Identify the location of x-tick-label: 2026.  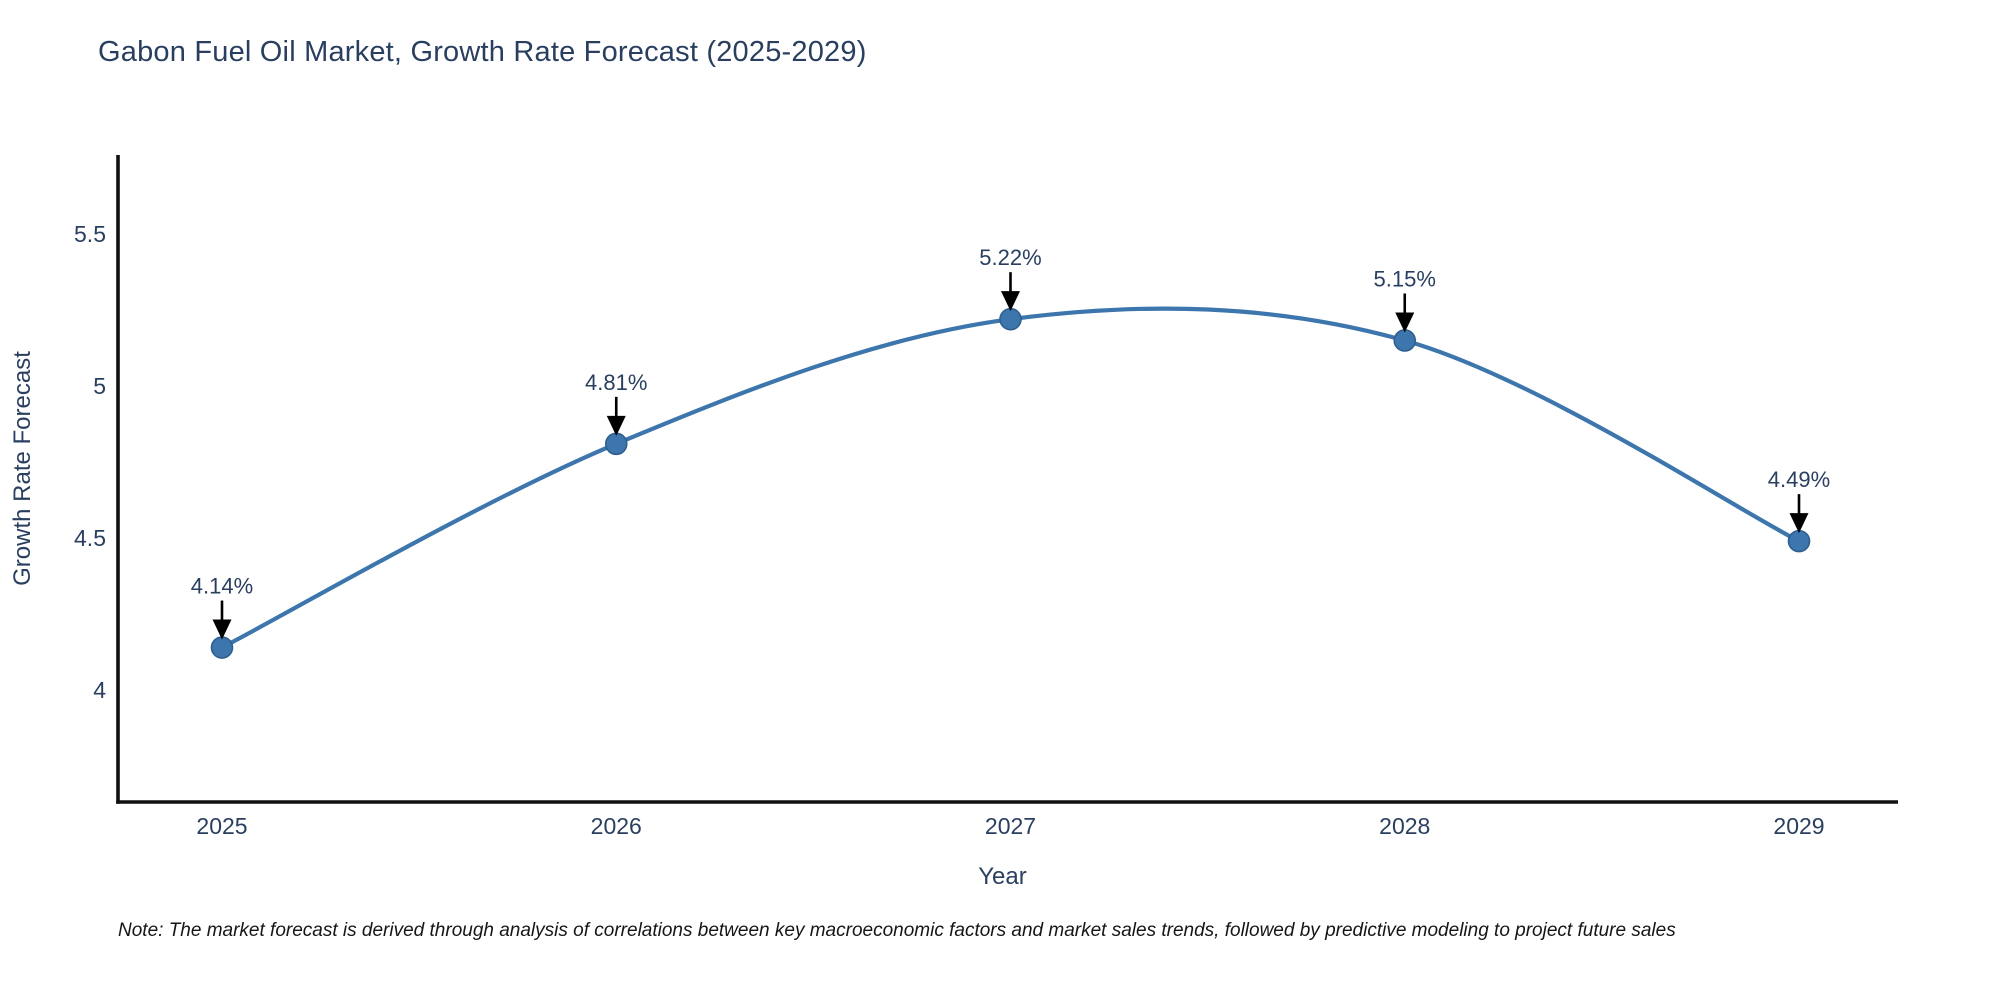
(616, 826).